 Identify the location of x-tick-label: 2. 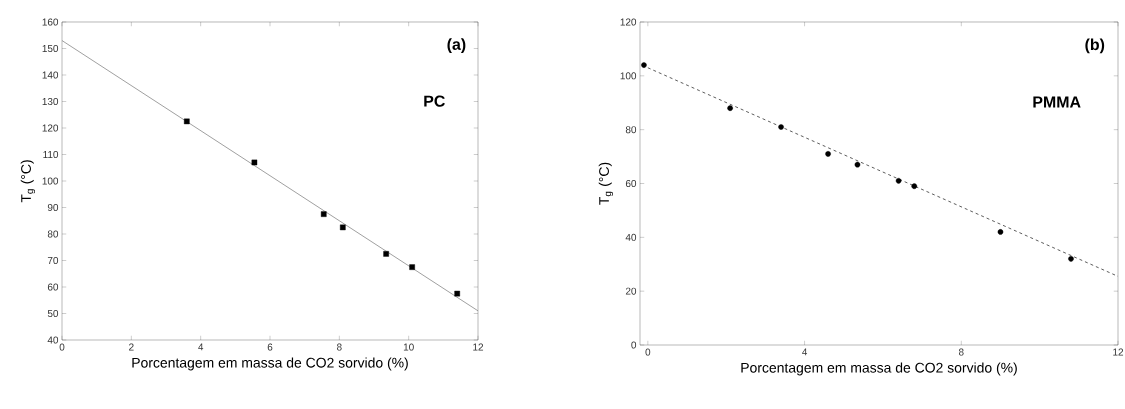
(131, 347).